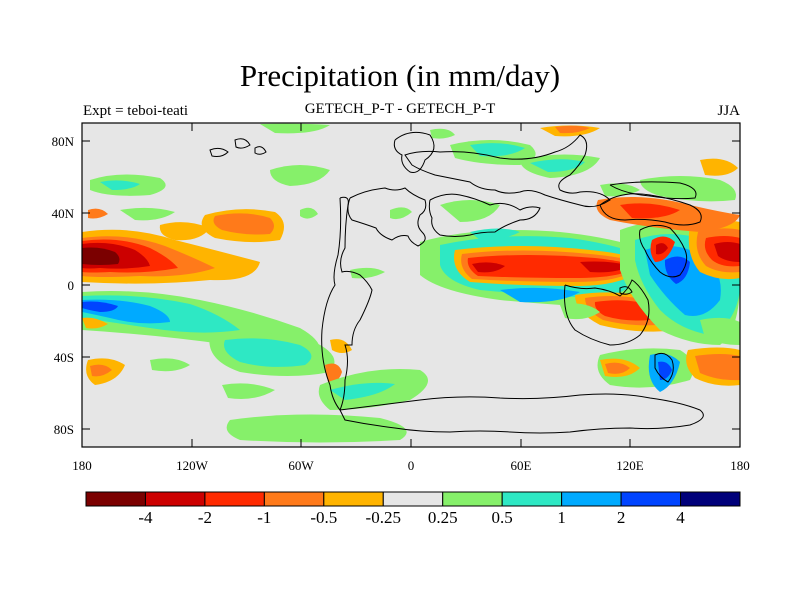 This screenshot has height=600, width=800. I want to click on coast-greenland, so click(414, 152).